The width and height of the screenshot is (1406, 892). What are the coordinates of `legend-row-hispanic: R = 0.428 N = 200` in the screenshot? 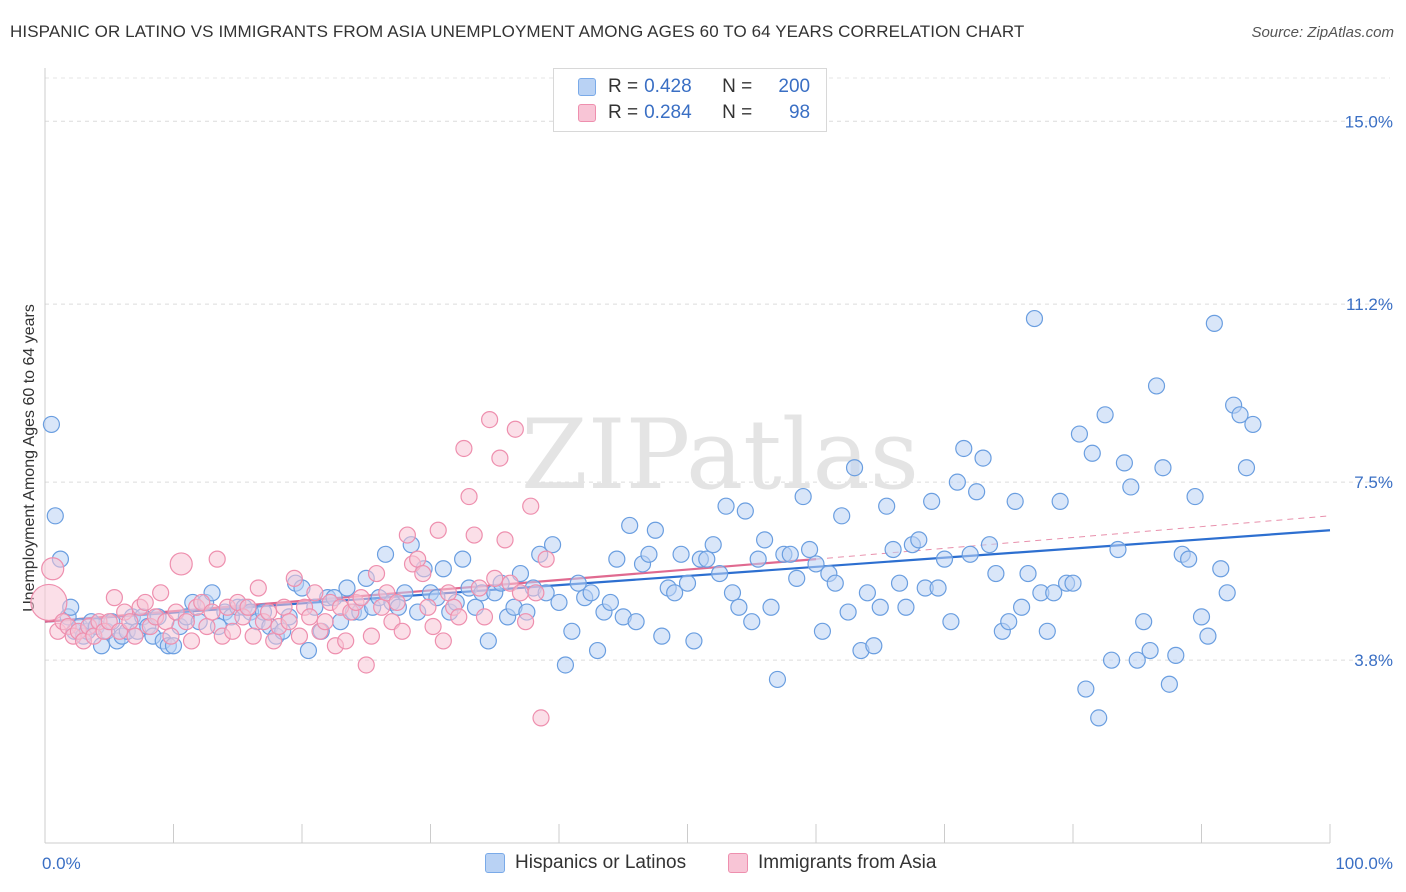 It's located at (694, 87).